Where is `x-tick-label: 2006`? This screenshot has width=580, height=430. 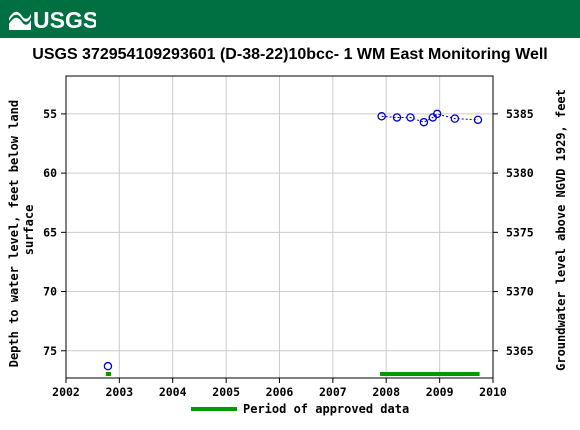 x-tick-label: 2006 is located at coordinates (280, 392).